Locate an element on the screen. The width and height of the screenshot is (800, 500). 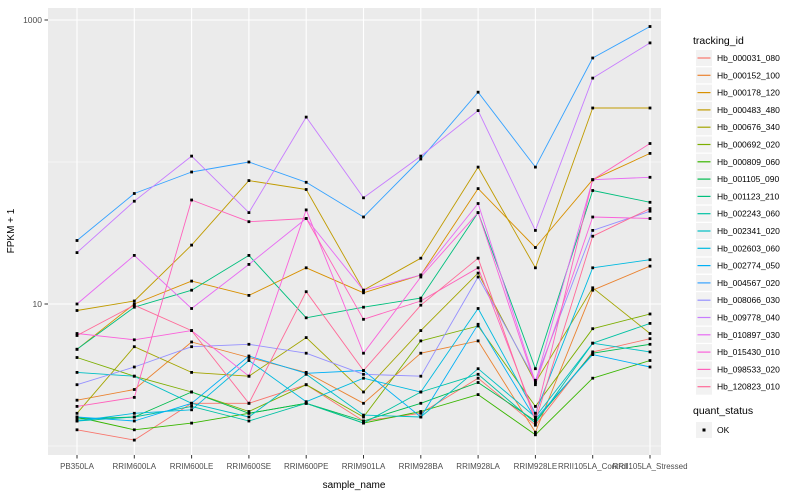
legend-item: Hb_000152_100 is located at coordinates (738, 75).